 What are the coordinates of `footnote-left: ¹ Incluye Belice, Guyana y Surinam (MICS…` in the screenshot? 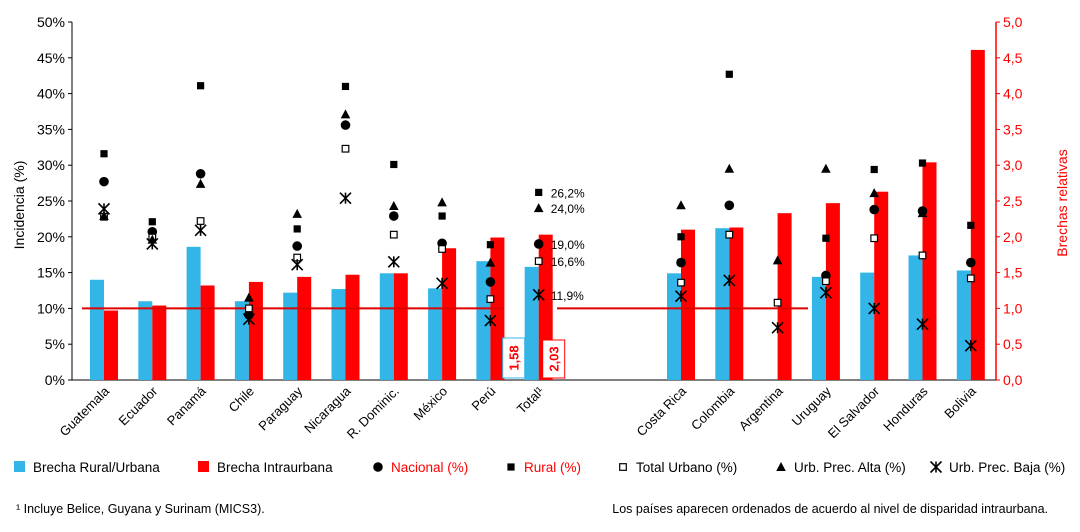 It's located at (140, 509).